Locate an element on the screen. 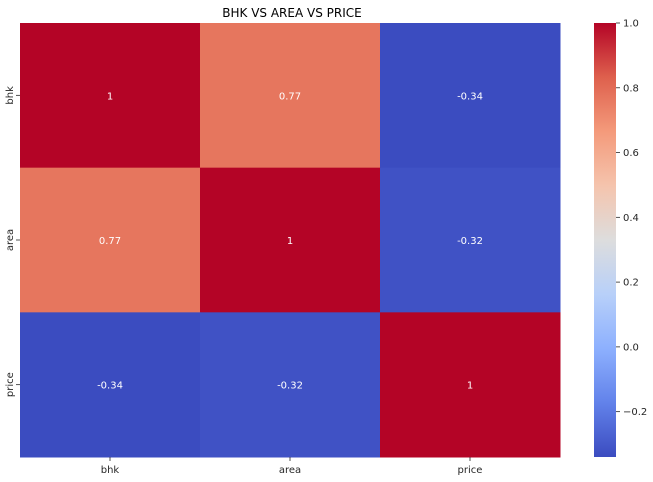 This screenshot has width=653, height=482. heatmap-cell-price-area is located at coordinates (290, 385).